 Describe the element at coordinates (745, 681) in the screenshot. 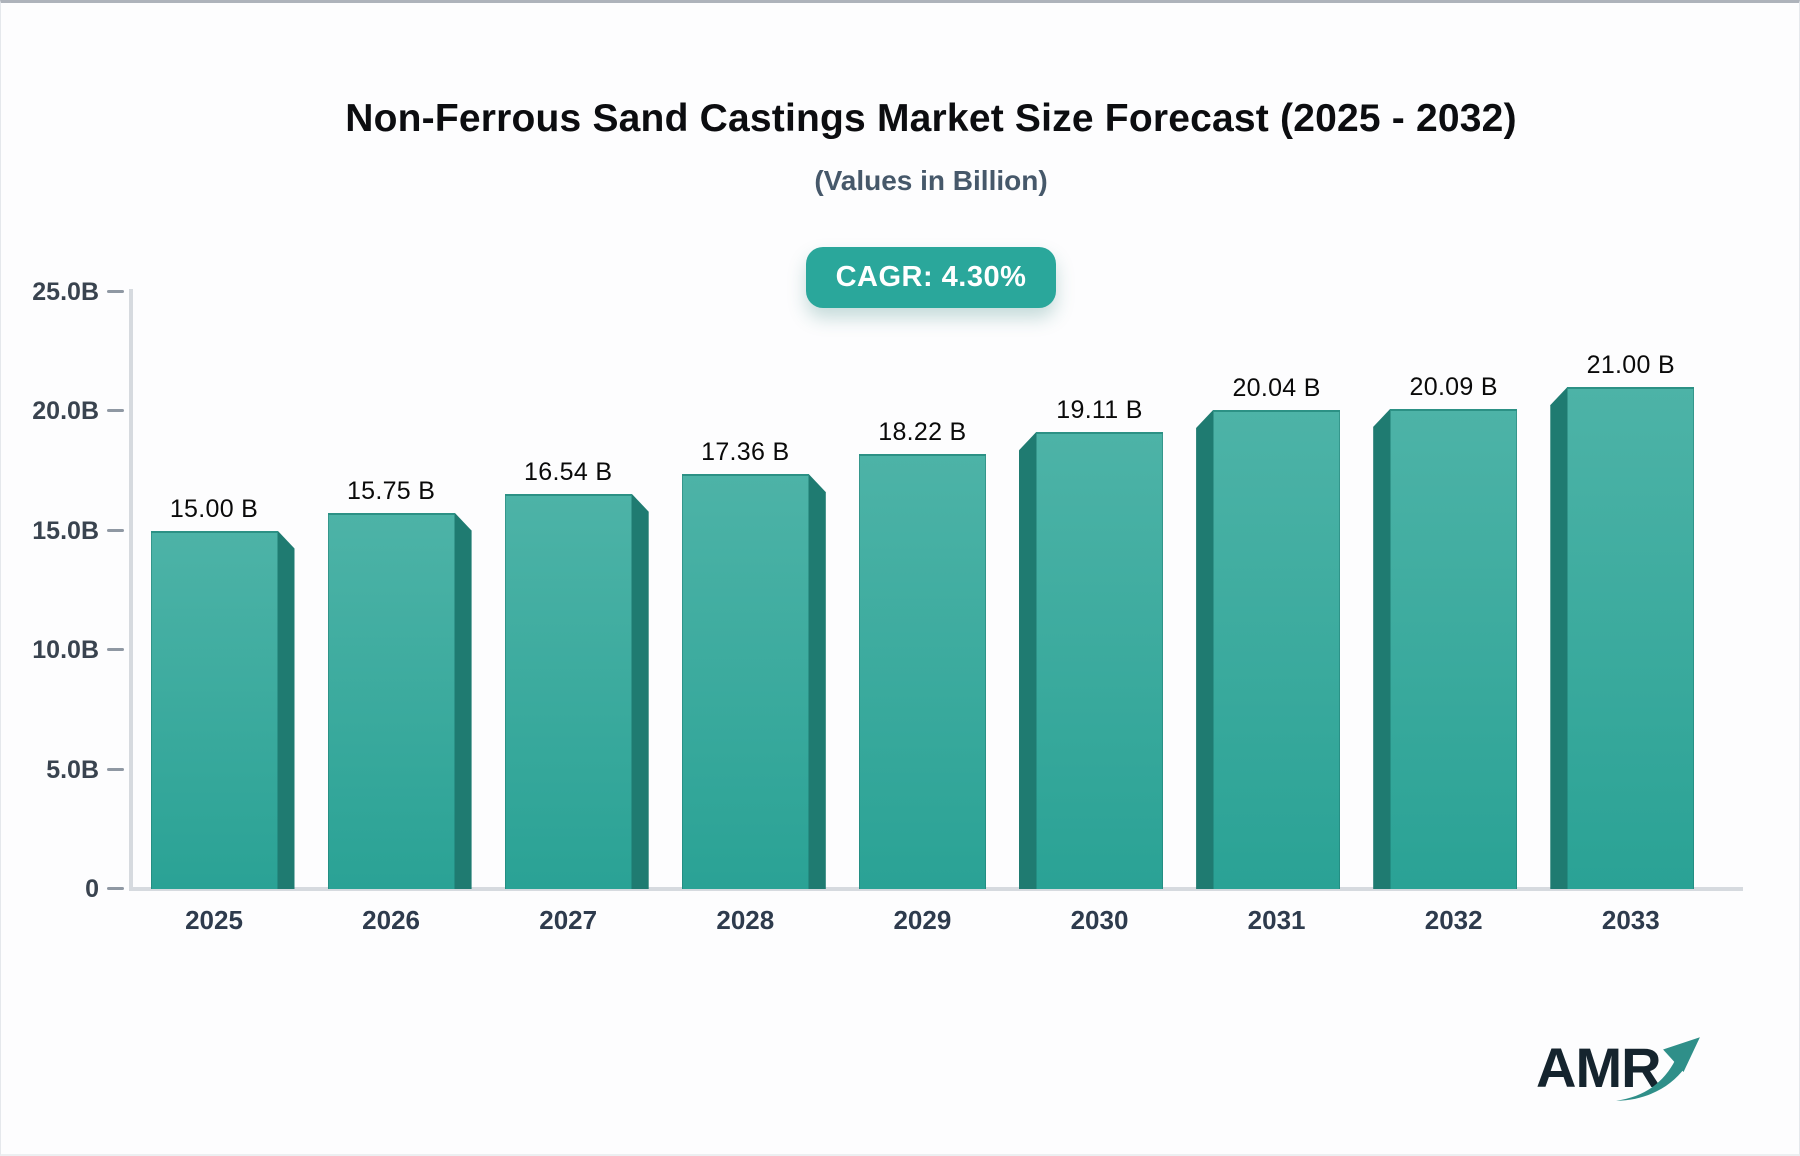

I see `bar-2028` at that location.